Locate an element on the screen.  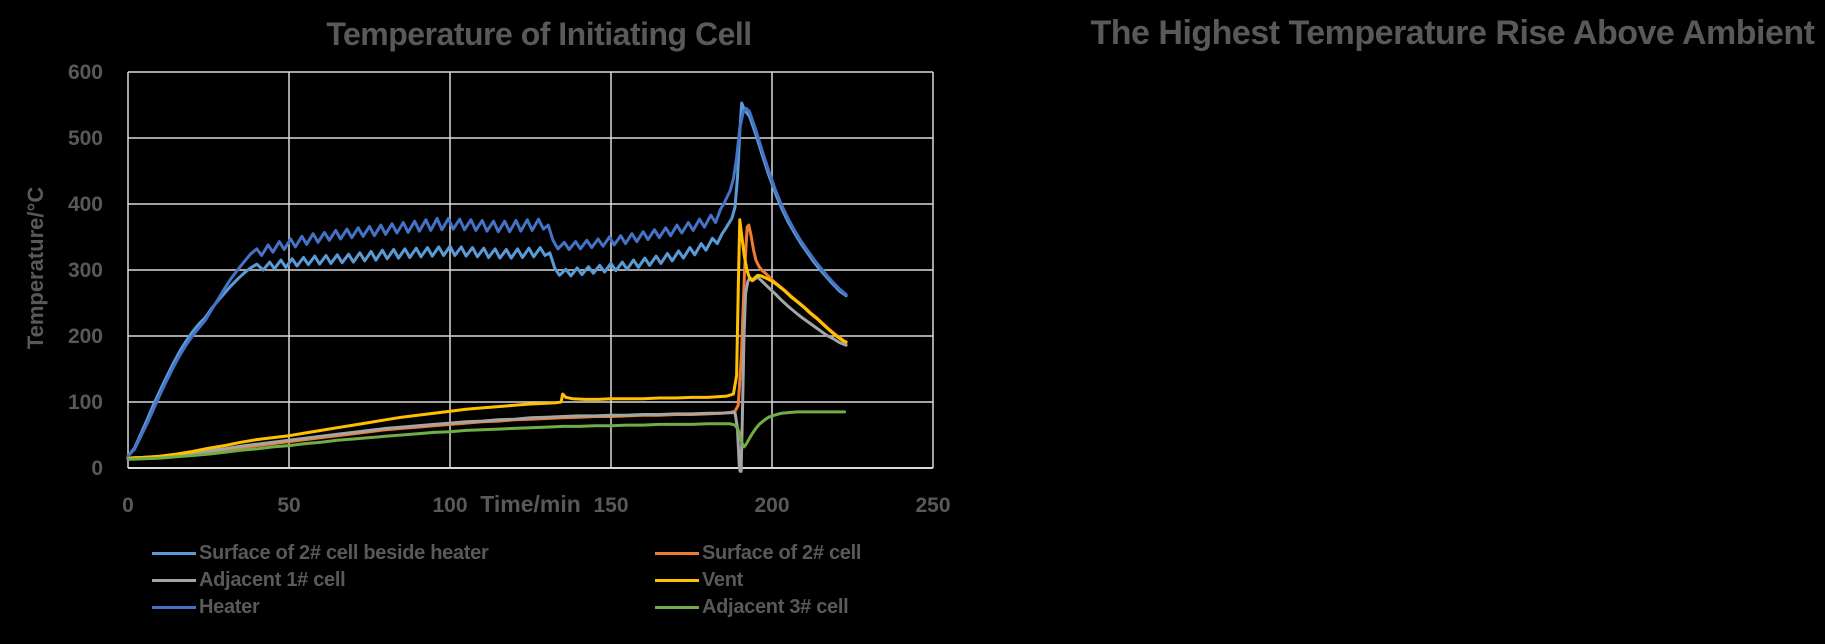
legend-item-adjacent-1-cell: Adjacent 1# cell is located at coordinates (403, 580).